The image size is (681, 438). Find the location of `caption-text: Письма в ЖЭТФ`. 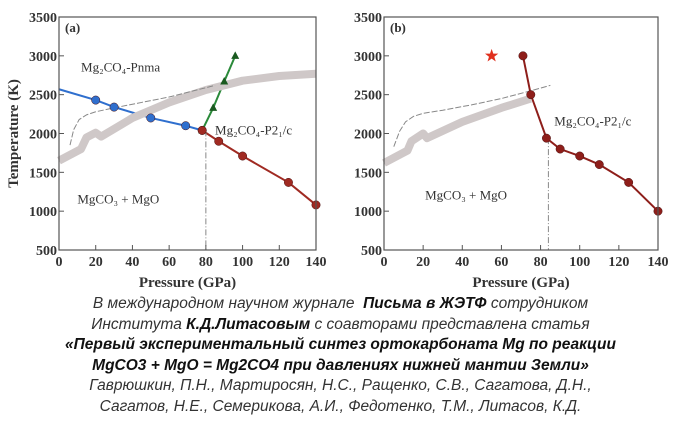

caption-text: Письма в ЖЭТФ is located at coordinates (425, 303).